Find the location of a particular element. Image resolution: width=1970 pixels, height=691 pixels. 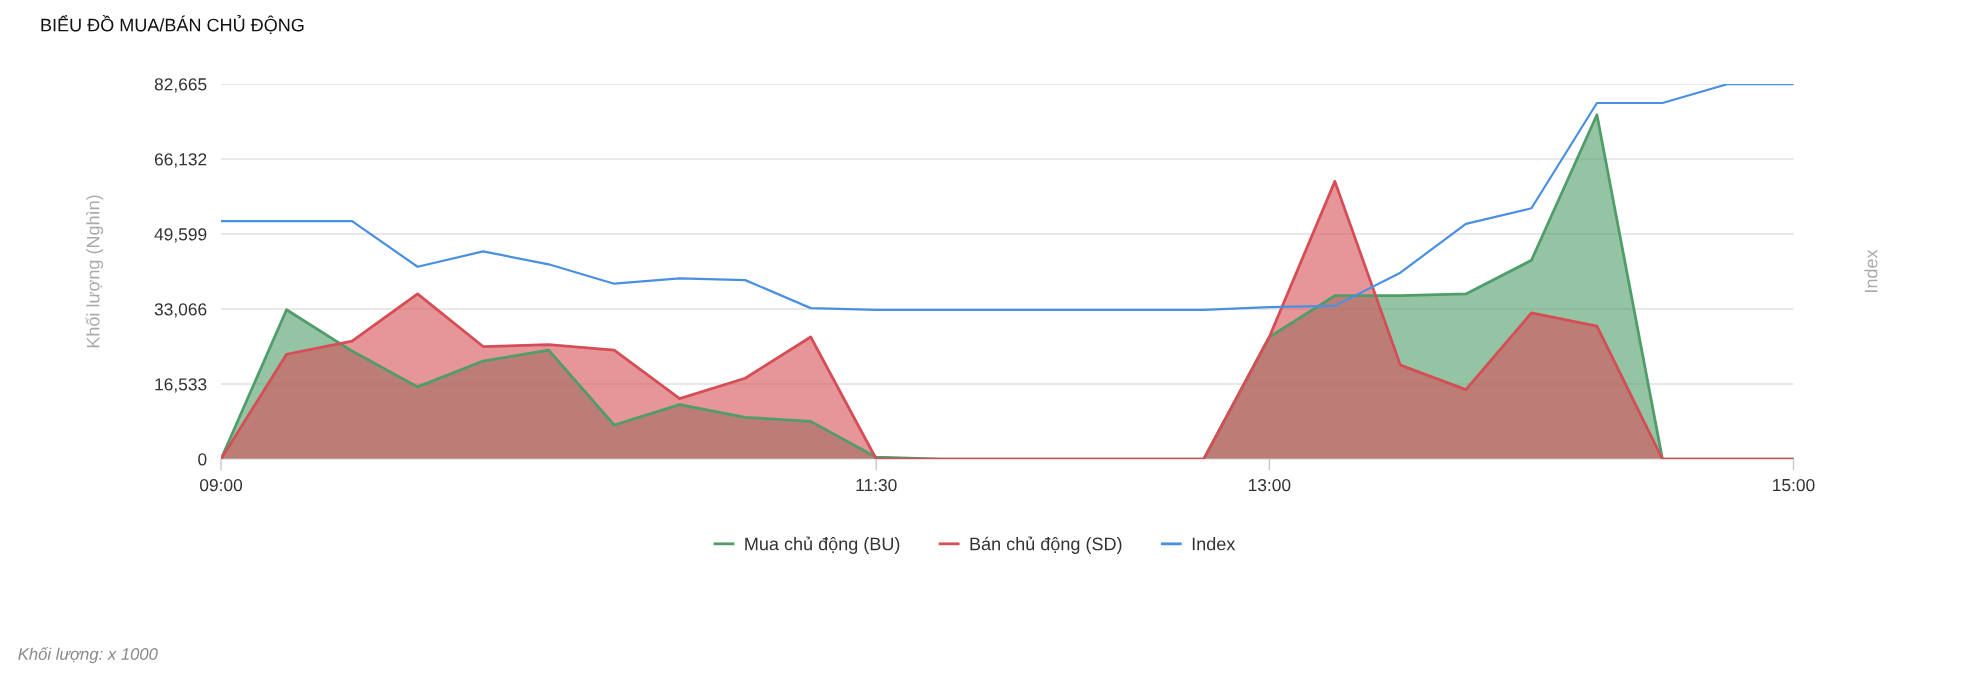

chart-title: BIỂU ĐỒ MUA/BÁN CHỦ ĐỘNG is located at coordinates (172, 25).